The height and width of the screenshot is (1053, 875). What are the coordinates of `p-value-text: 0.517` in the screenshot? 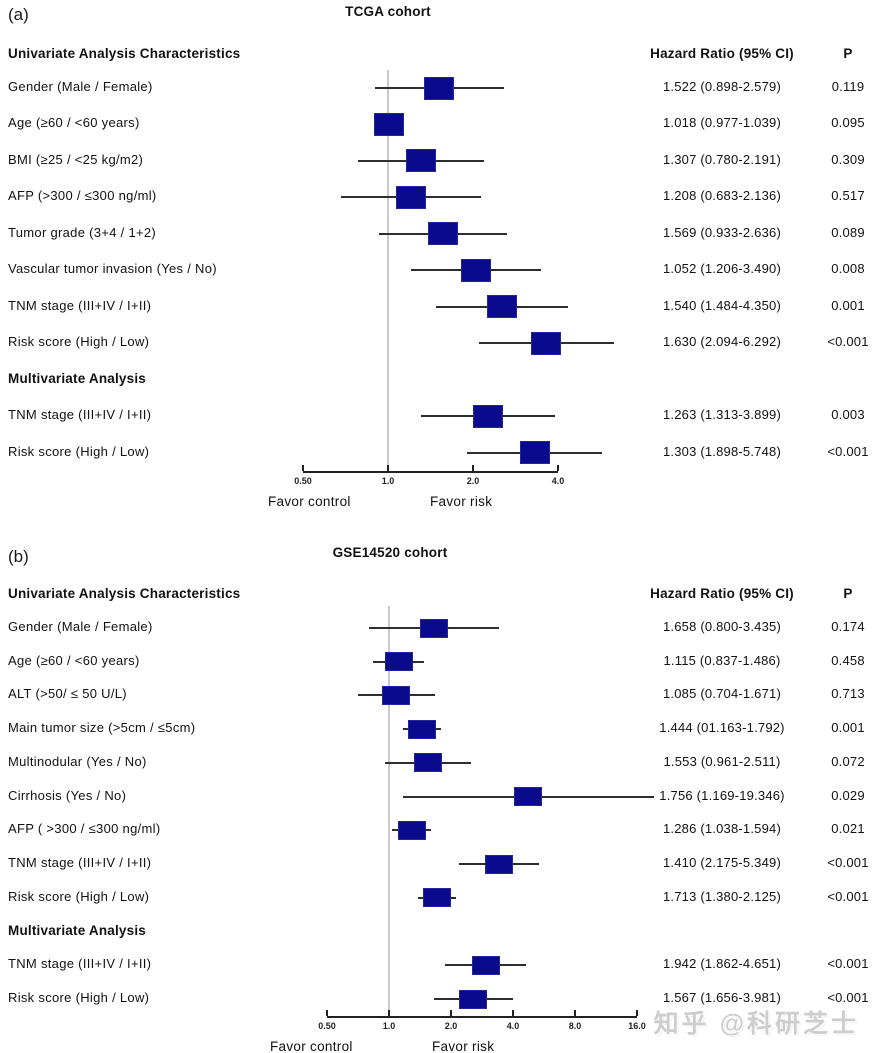 It's located at (848, 196).